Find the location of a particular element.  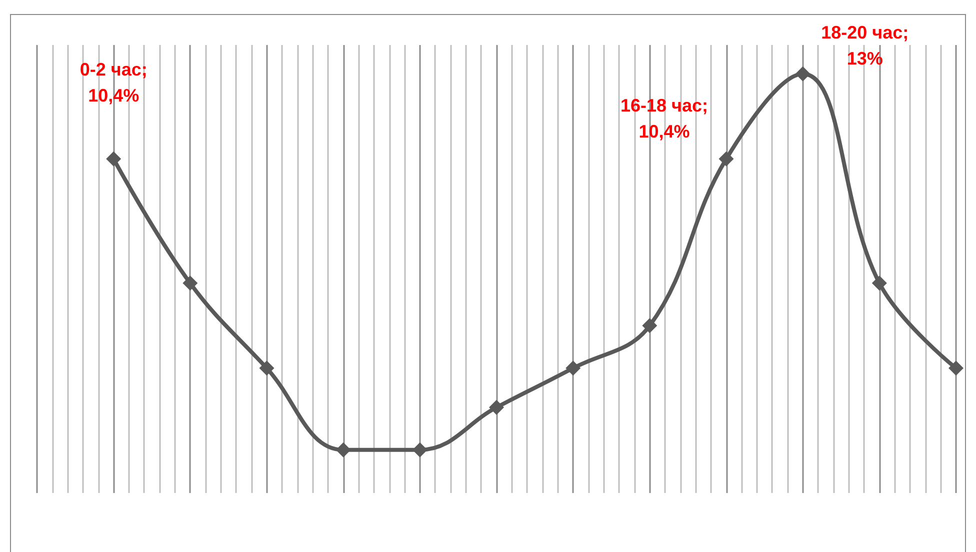

data-label: 0-2 час; 10,4% is located at coordinates (114, 82).